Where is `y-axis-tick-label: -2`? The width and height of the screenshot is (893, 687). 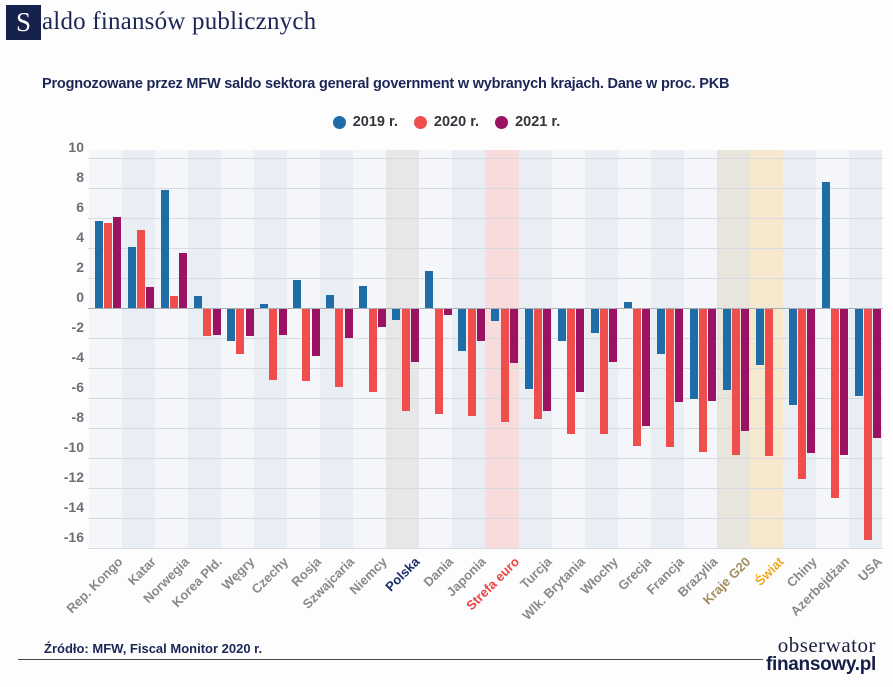 y-axis-tick-label: -2 is located at coordinates (77, 327).